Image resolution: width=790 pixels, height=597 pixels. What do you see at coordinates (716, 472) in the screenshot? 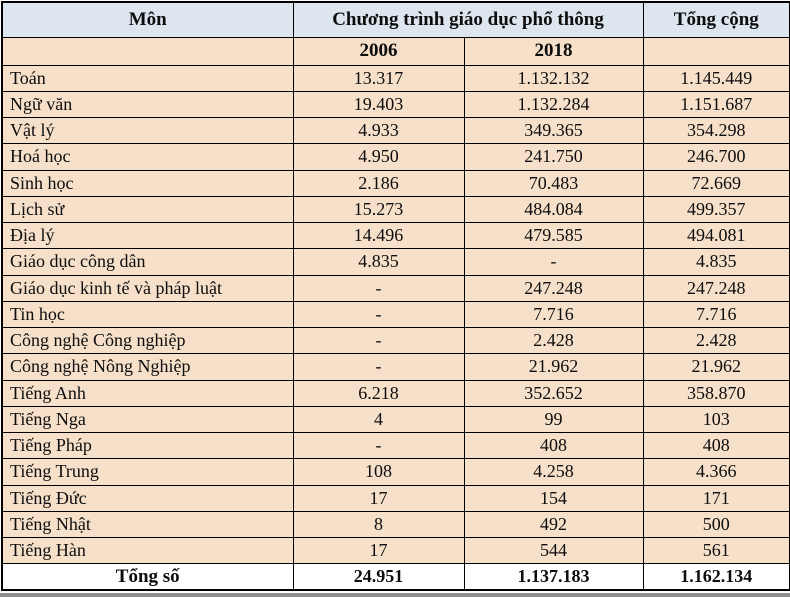
I see `total-cell: 4.366` at bounding box center [716, 472].